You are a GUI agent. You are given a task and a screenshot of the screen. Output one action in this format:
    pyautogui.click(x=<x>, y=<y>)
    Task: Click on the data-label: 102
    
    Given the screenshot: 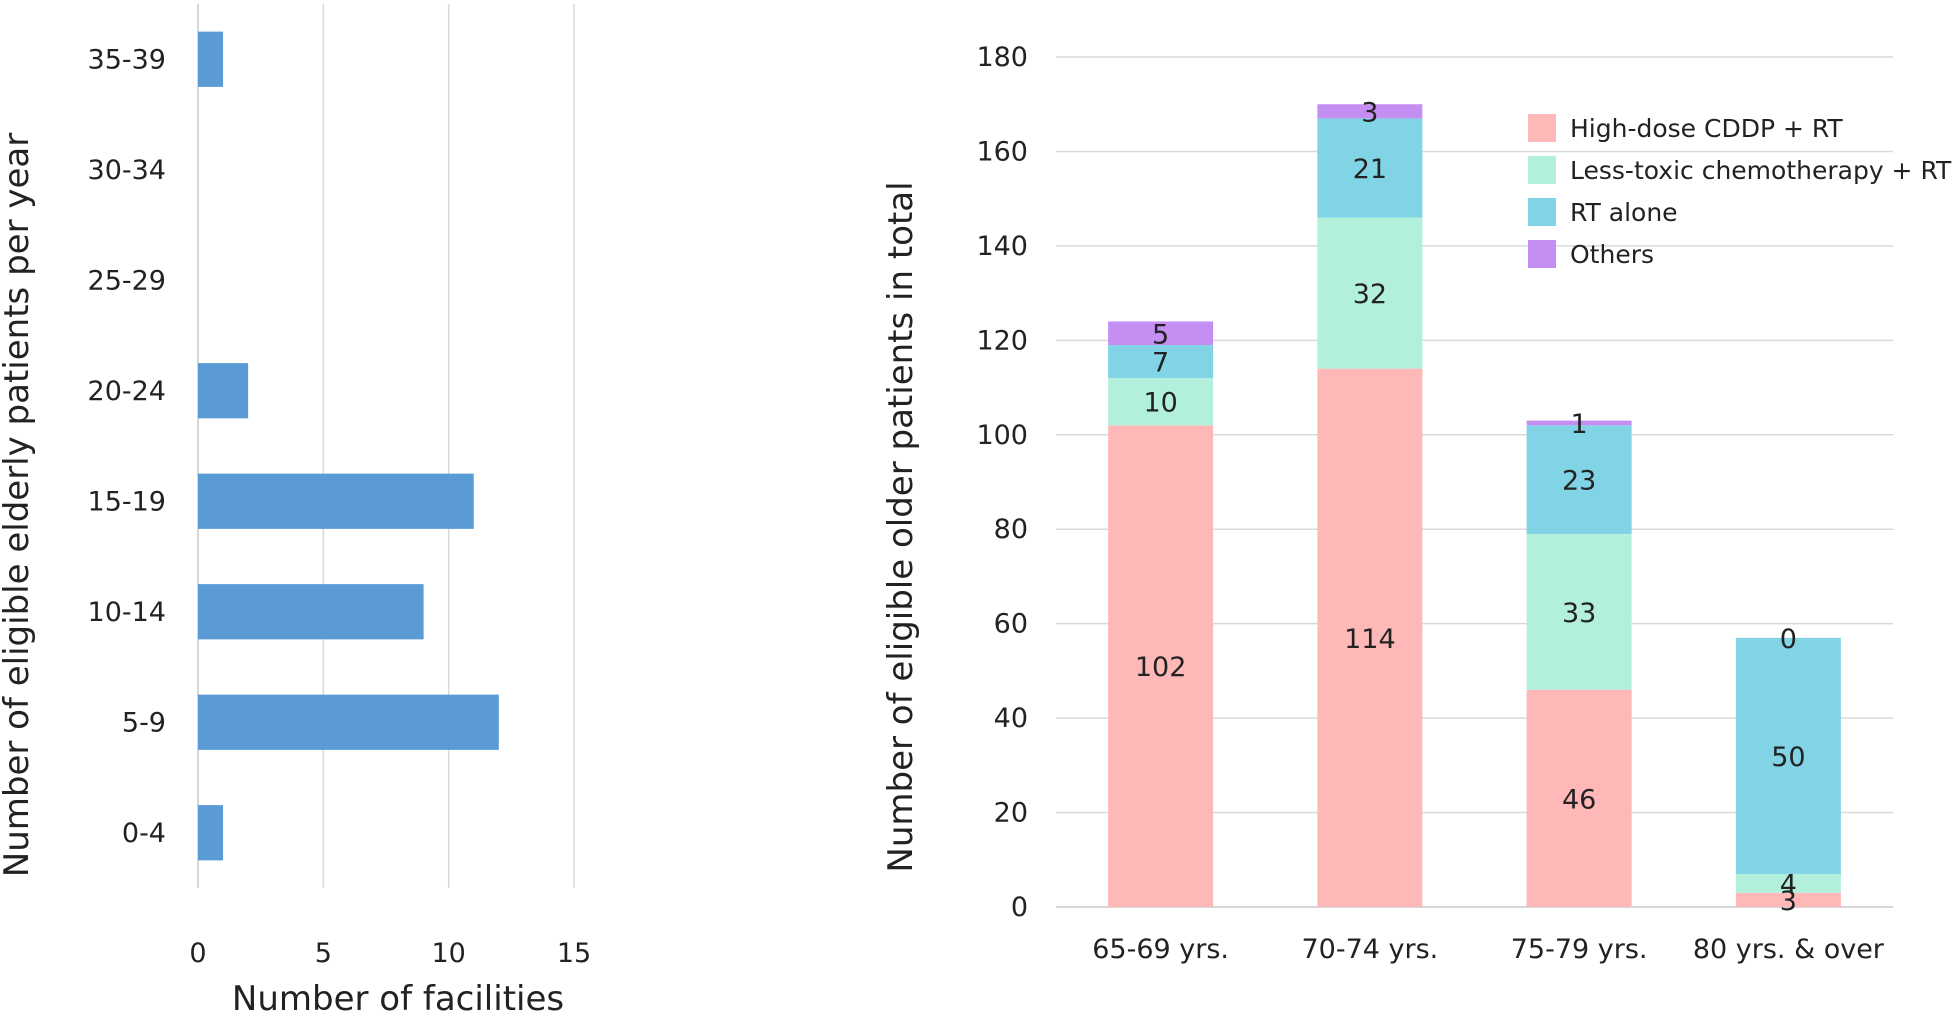 What is the action you would take?
    pyautogui.click(x=1161, y=667)
    